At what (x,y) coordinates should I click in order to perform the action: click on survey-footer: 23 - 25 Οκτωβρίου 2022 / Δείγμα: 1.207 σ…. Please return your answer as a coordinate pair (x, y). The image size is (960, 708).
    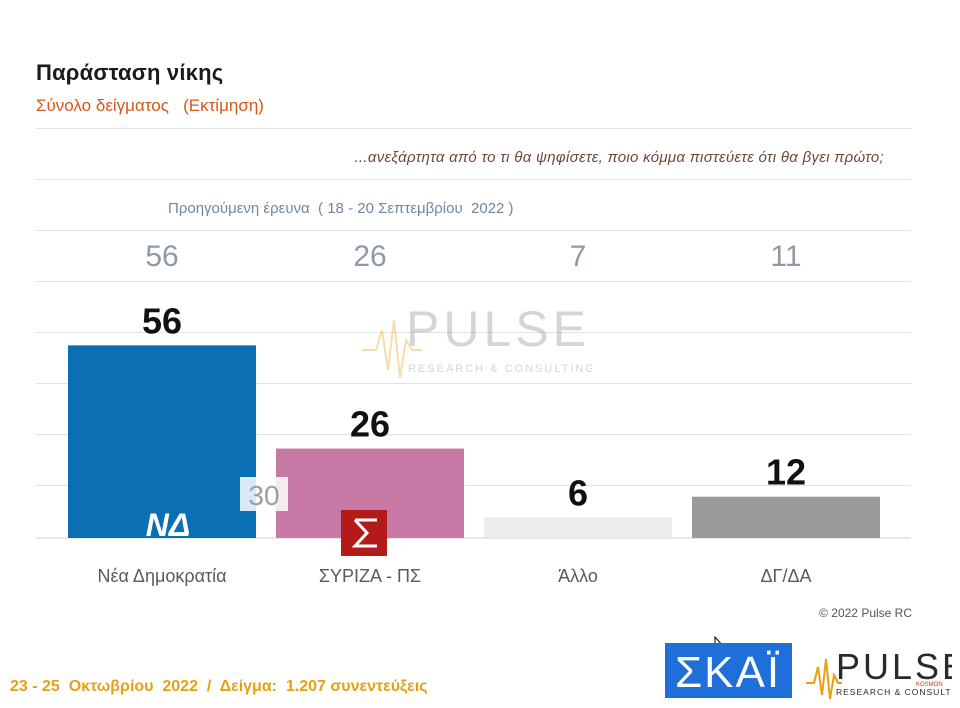
    Looking at the image, I should click on (219, 686).